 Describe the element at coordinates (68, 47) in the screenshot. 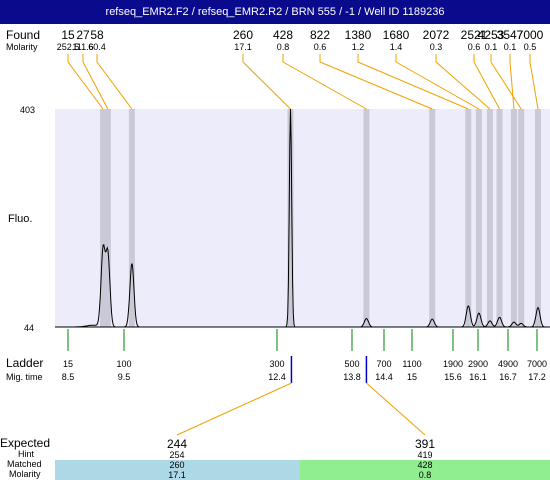

I see `found-molarity-label: 252.5` at that location.